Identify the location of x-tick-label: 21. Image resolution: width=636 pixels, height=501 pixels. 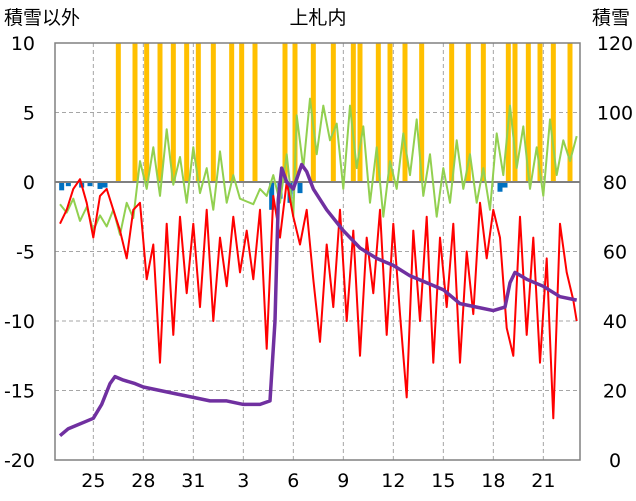
(543, 481).